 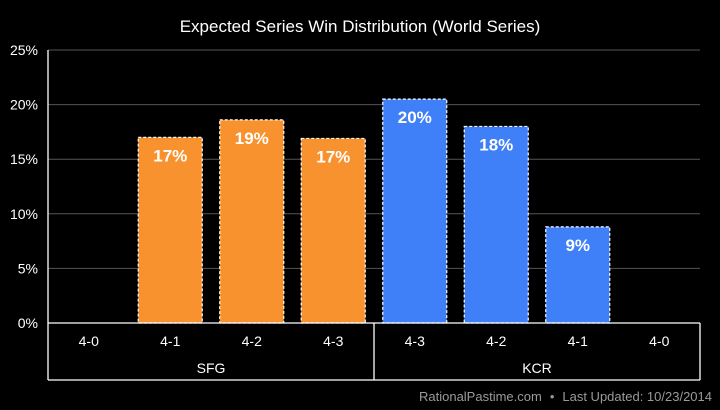 I want to click on bar-data-label: 18%, so click(x=496, y=144).